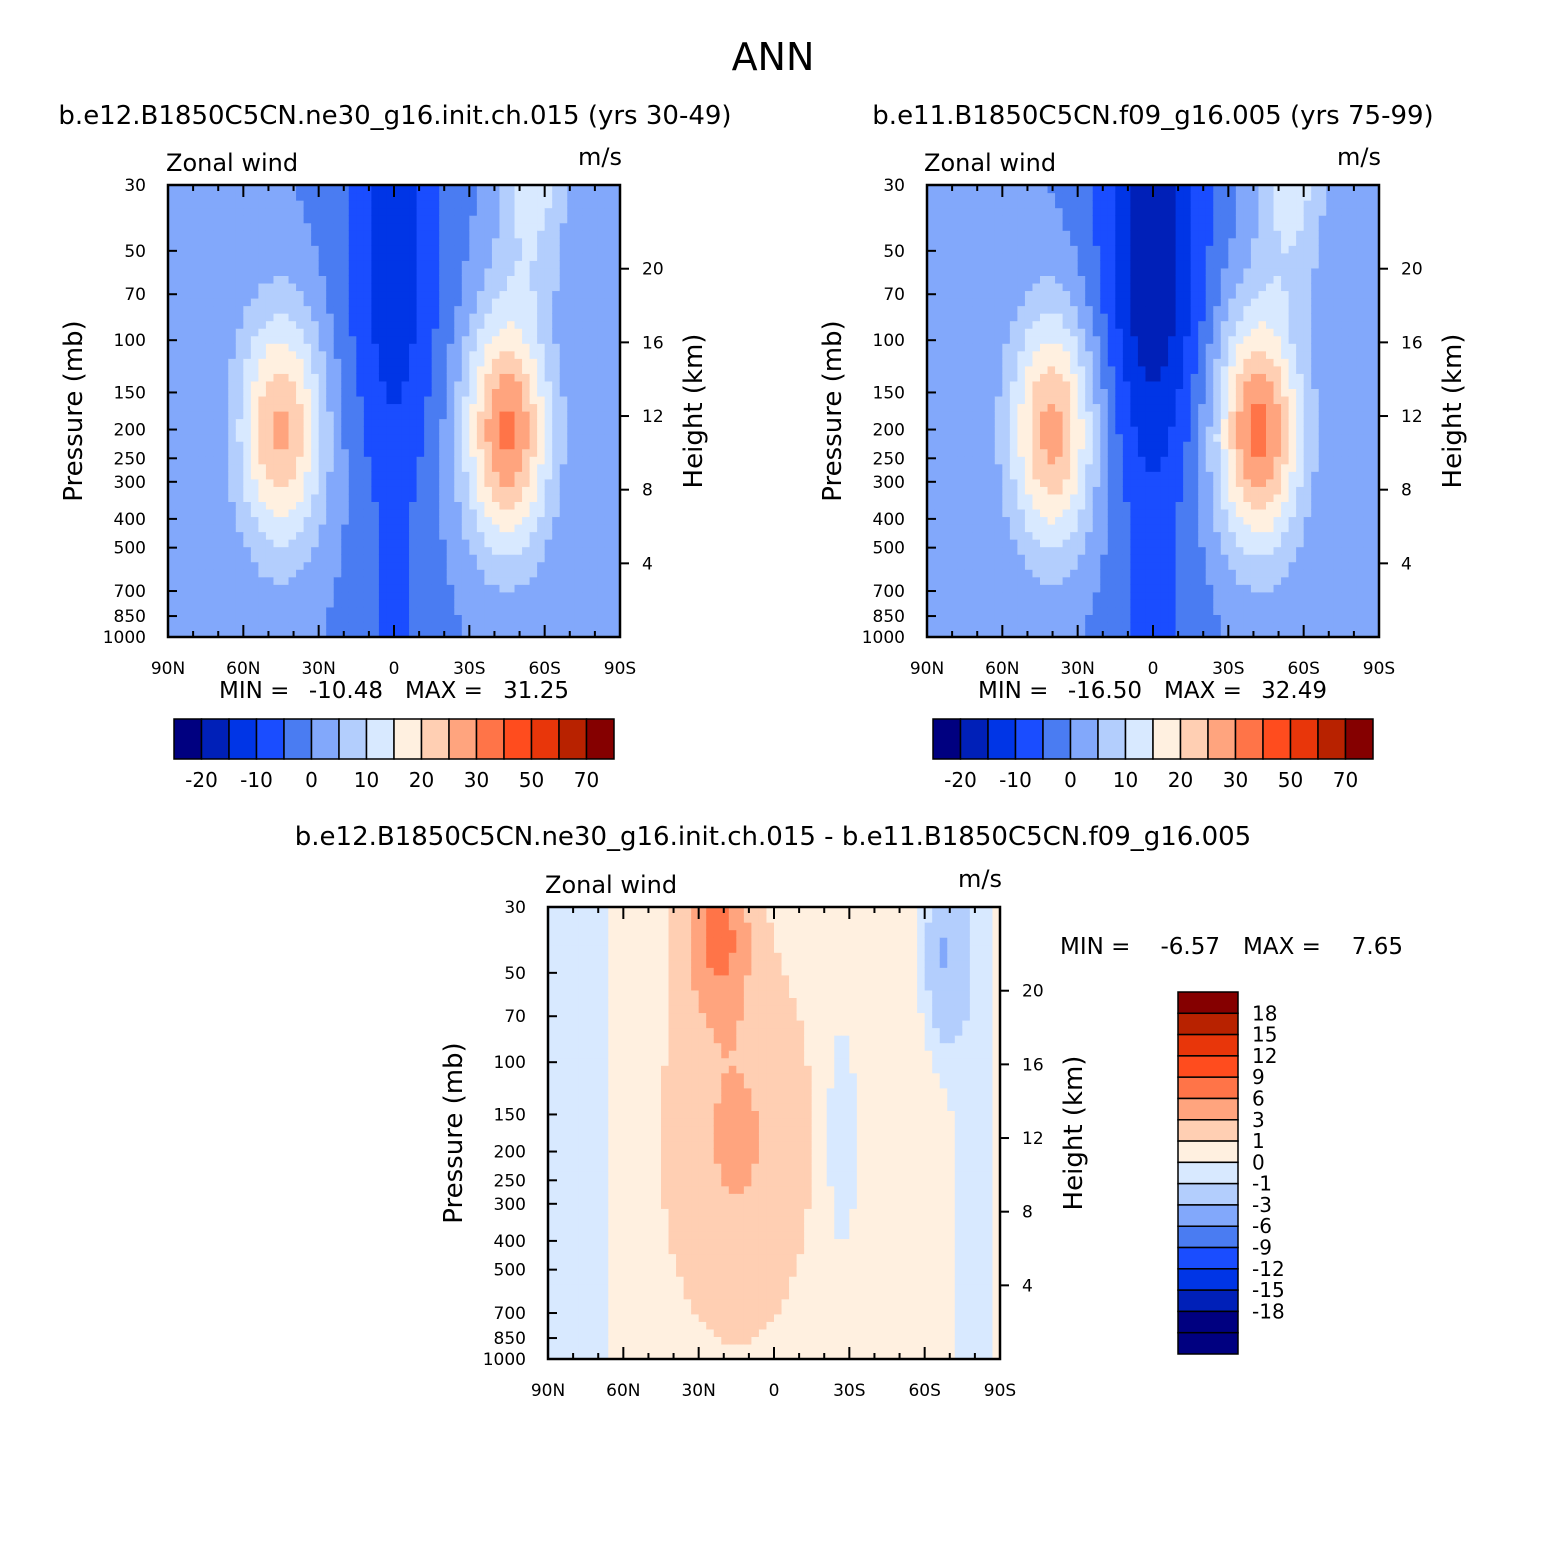 The width and height of the screenshot is (1547, 1544). I want to click on x-tick-label: 0, so click(394, 669).